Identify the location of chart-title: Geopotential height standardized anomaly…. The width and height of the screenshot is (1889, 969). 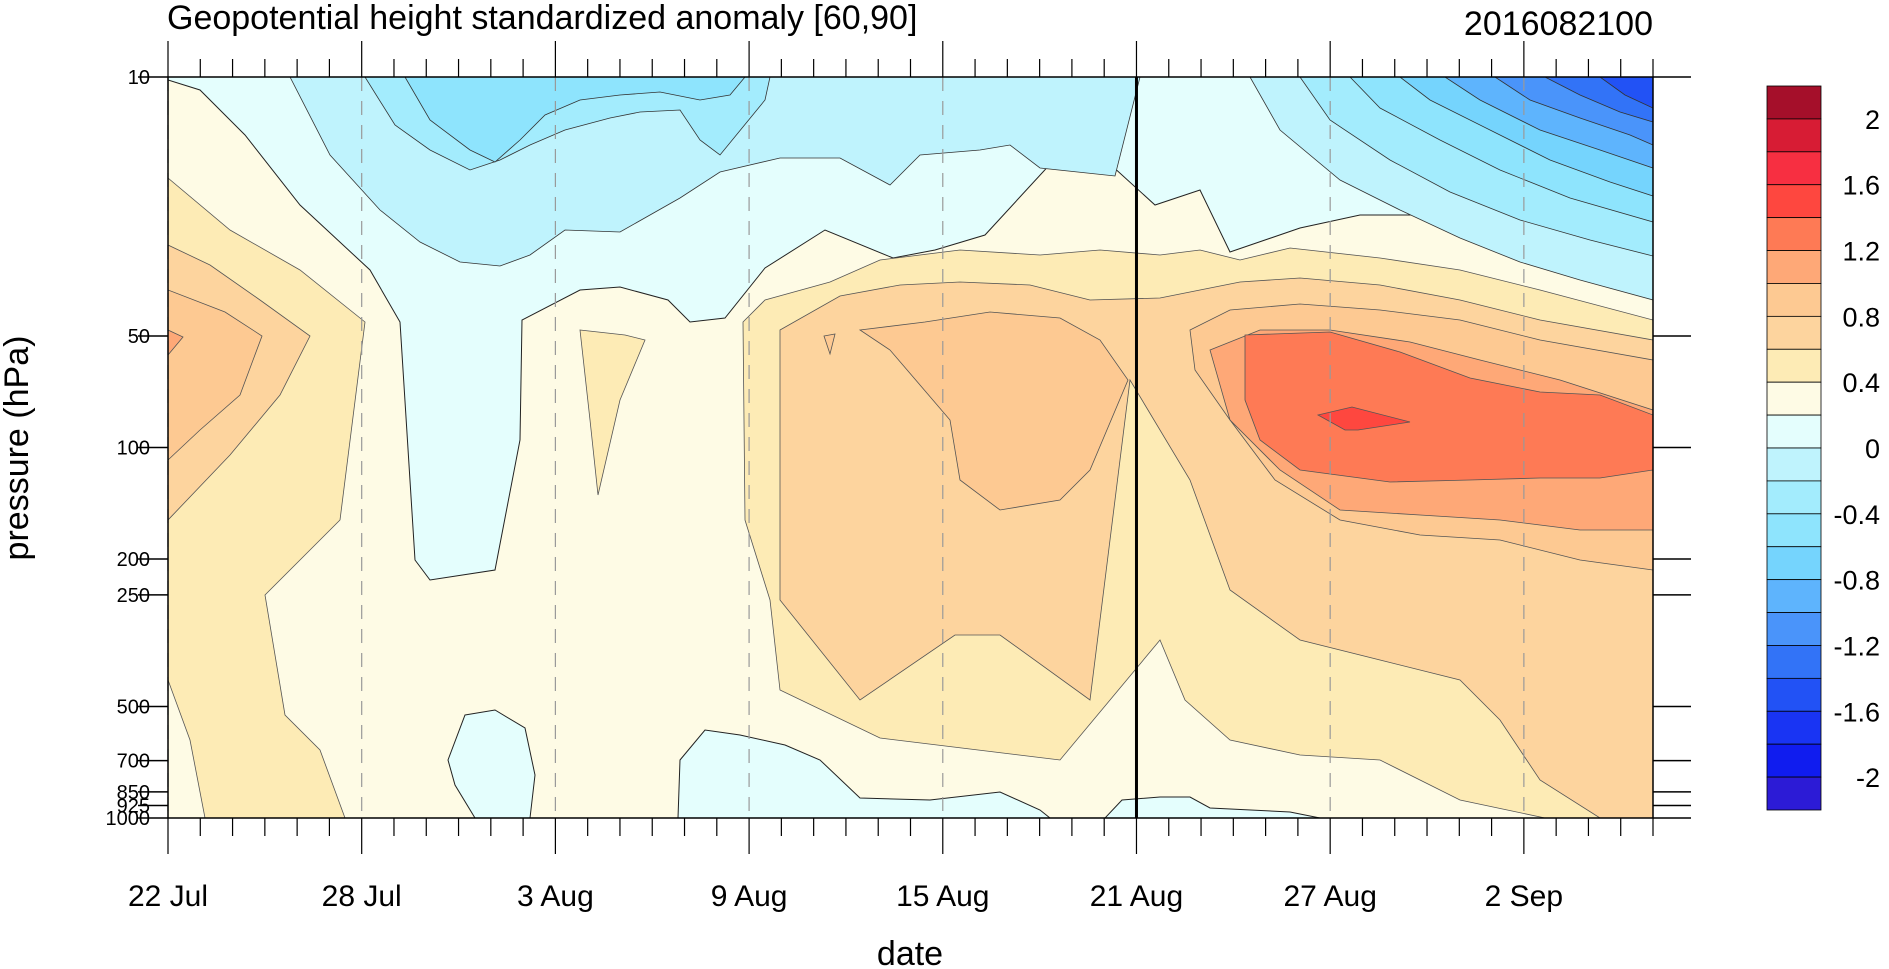
(542, 18).